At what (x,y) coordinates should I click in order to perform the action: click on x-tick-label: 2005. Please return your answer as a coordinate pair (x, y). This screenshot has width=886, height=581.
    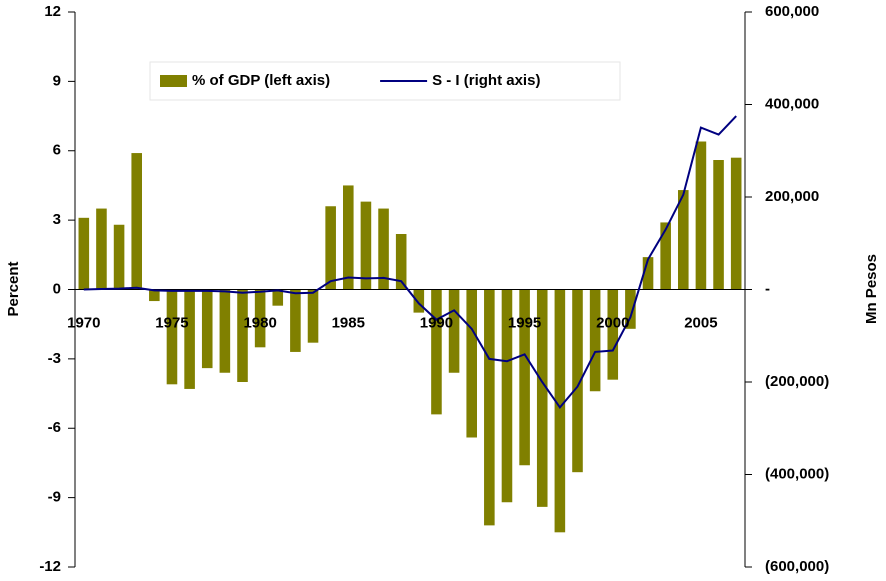
    Looking at the image, I should click on (700, 322).